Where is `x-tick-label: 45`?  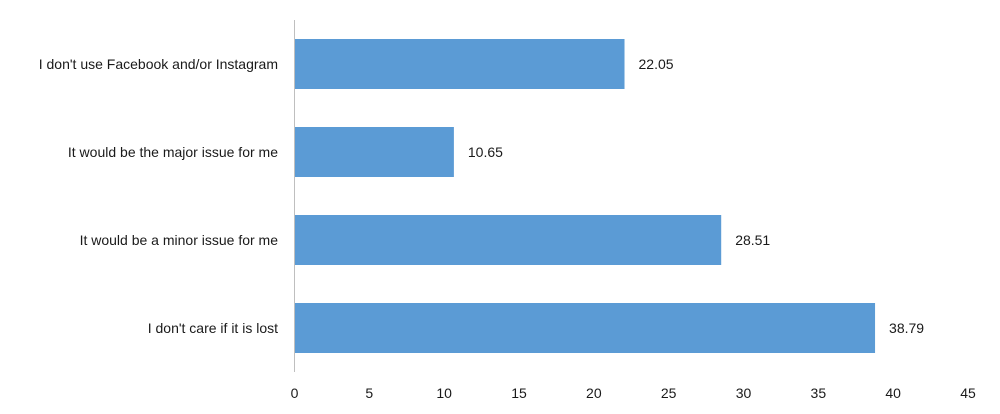
x-tick-label: 45 is located at coordinates (968, 393).